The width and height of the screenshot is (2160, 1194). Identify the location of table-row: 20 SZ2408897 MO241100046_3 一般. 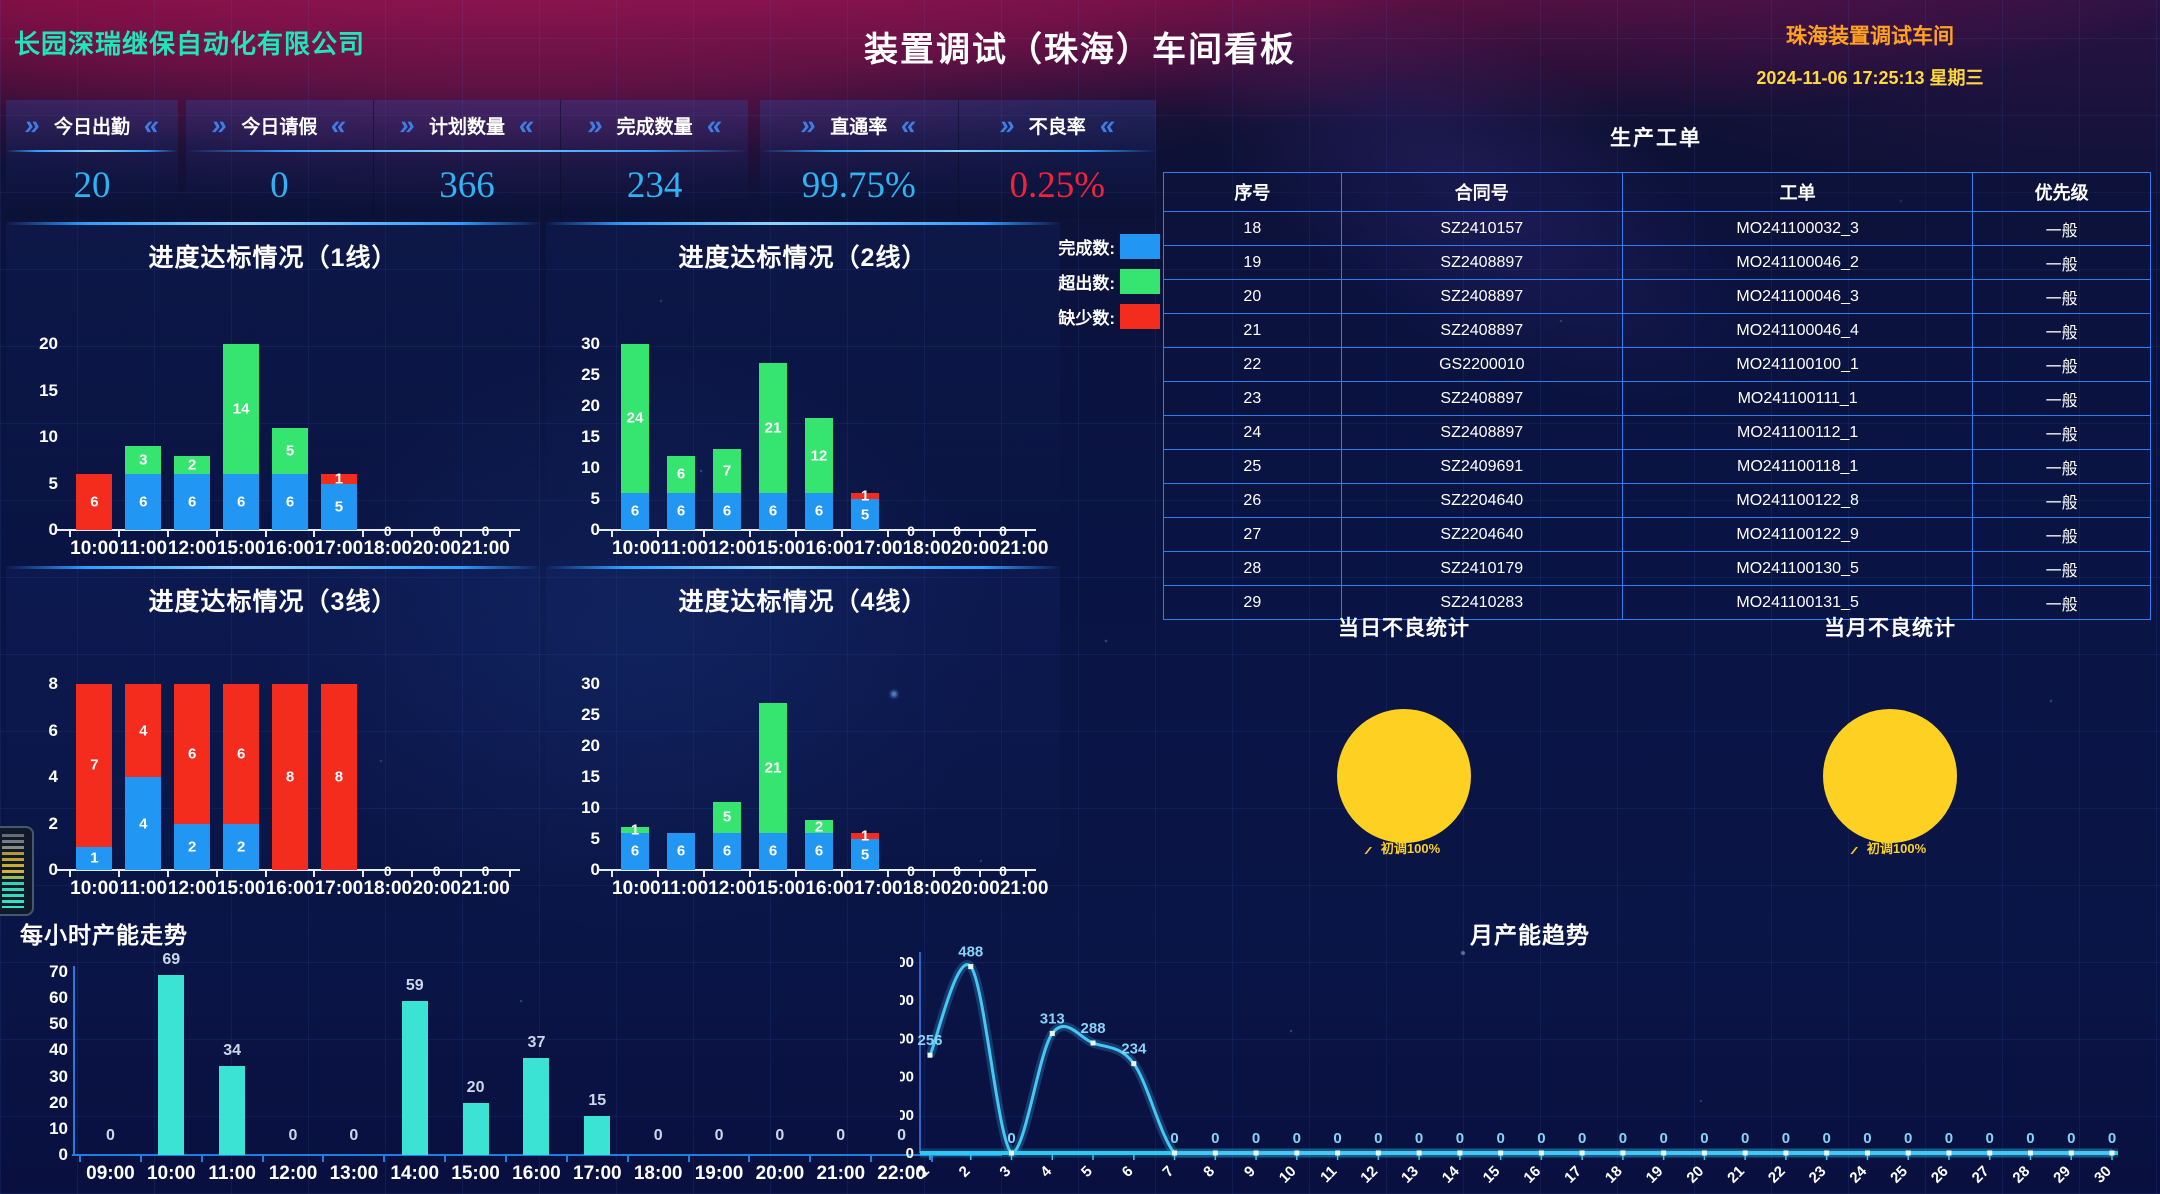
(1657, 296).